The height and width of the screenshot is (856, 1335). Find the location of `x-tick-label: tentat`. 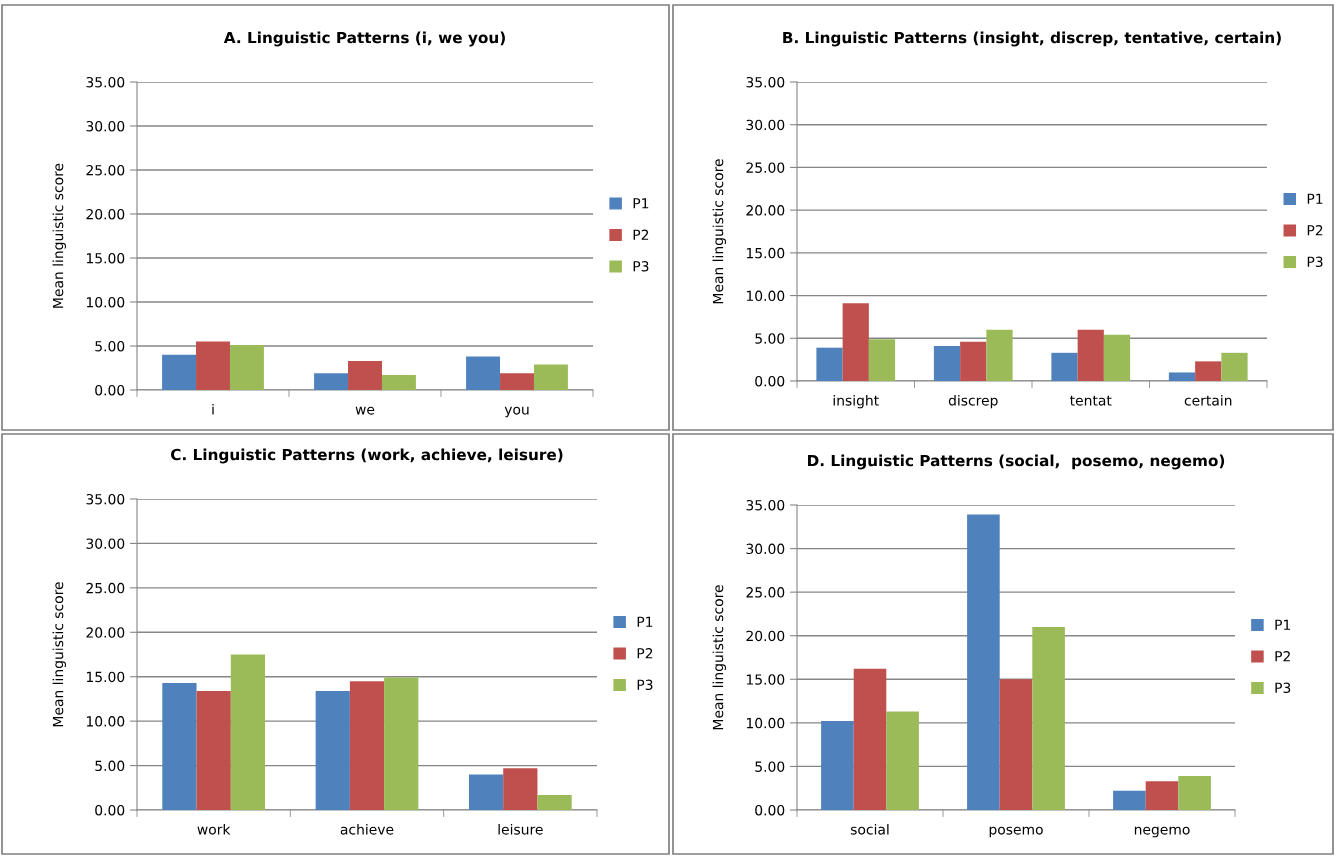

x-tick-label: tentat is located at coordinates (1091, 400).